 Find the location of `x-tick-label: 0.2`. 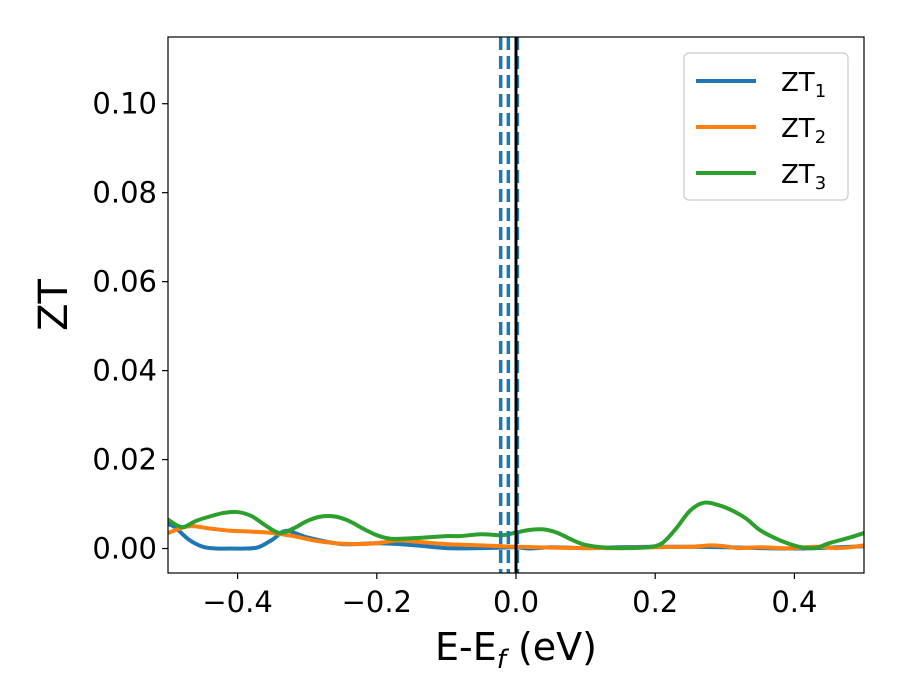

x-tick-label: 0.2 is located at coordinates (655, 602).